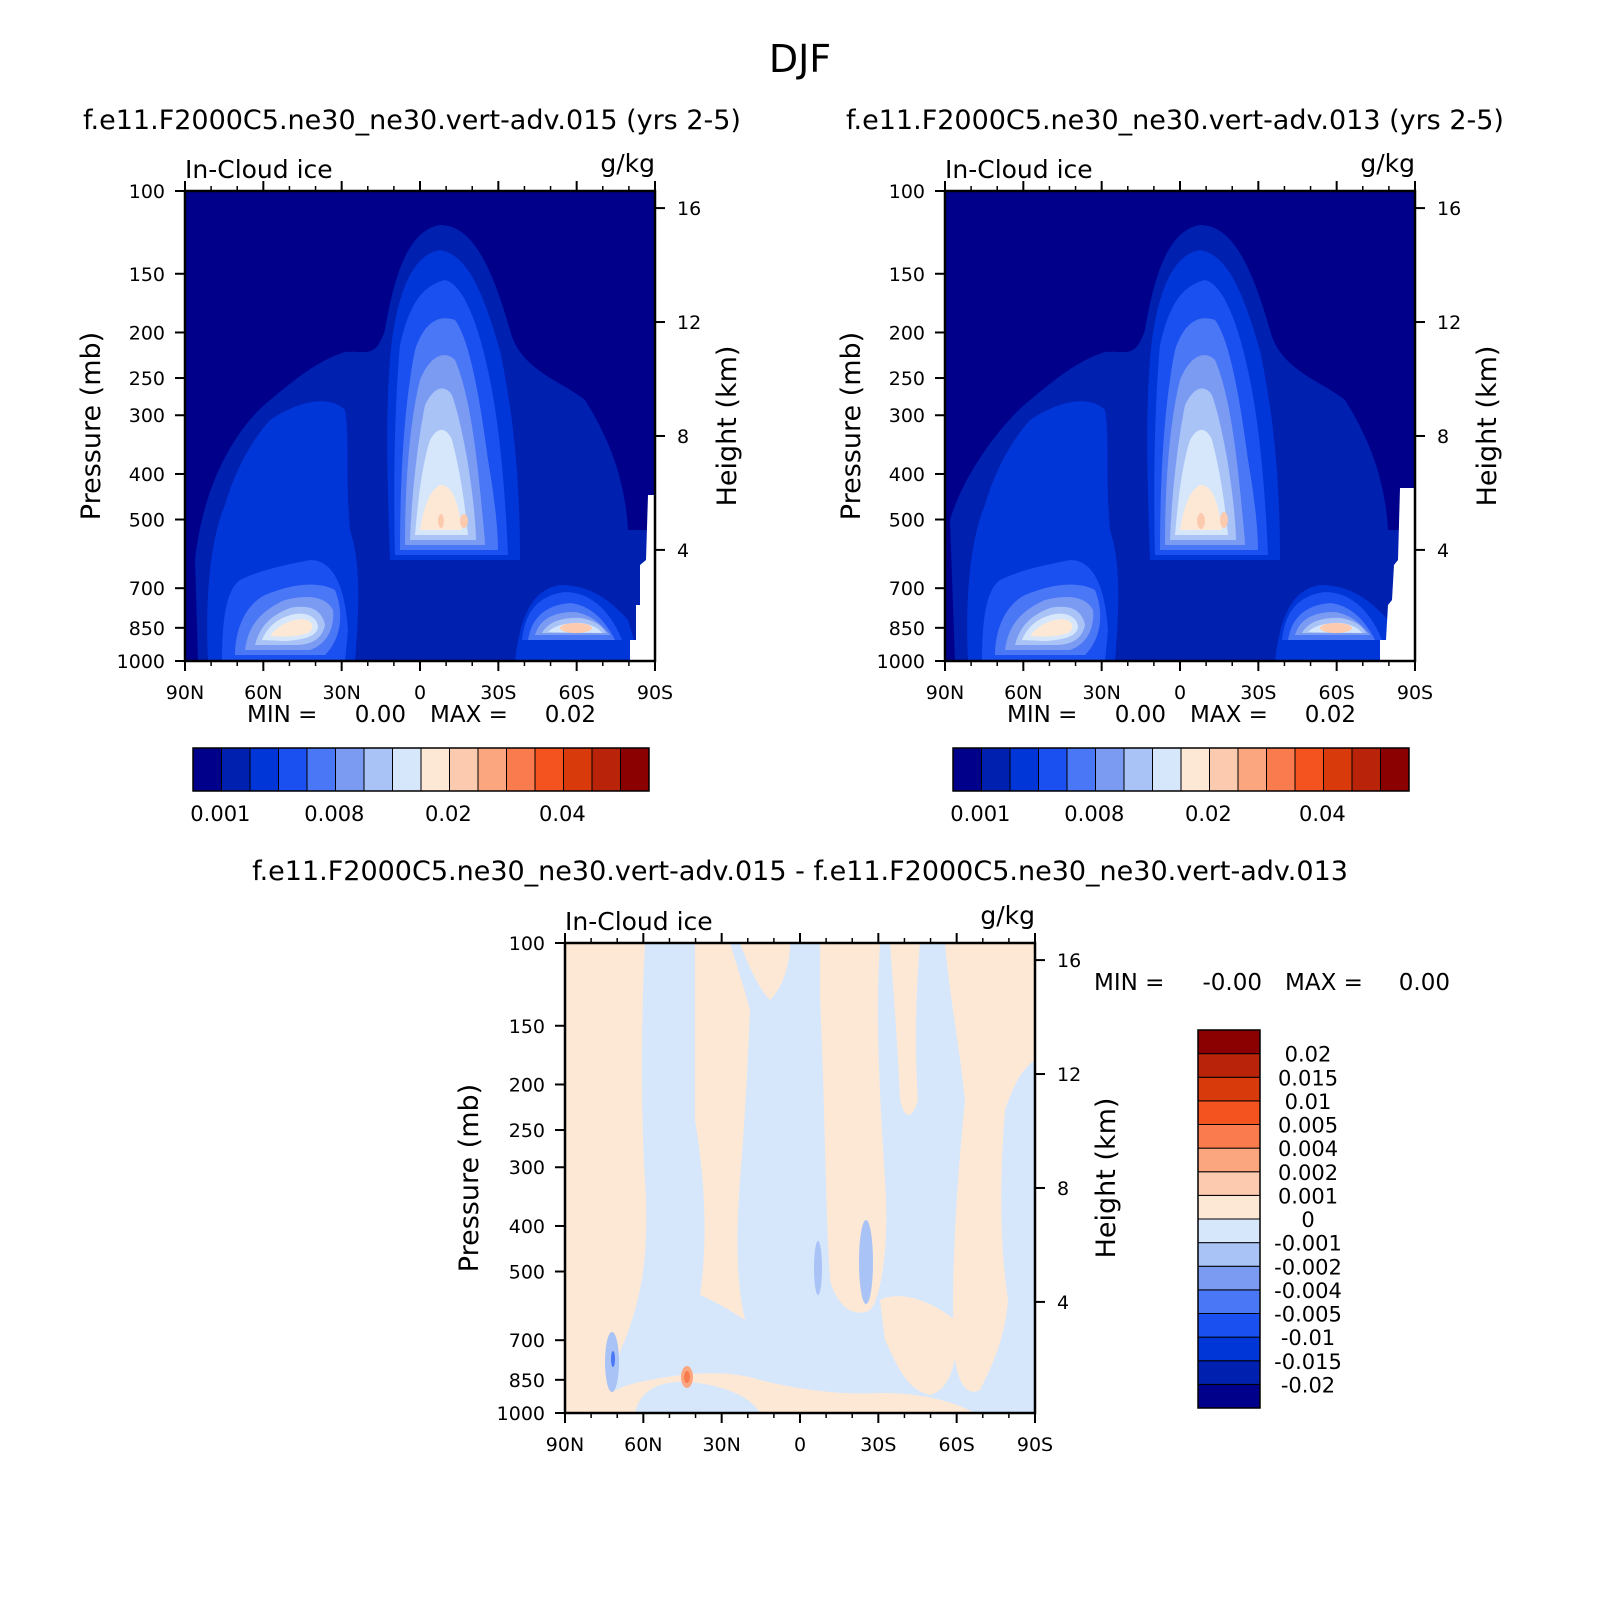 The height and width of the screenshot is (1600, 1597). I want to click on max-value: 0.00, so click(1424, 983).